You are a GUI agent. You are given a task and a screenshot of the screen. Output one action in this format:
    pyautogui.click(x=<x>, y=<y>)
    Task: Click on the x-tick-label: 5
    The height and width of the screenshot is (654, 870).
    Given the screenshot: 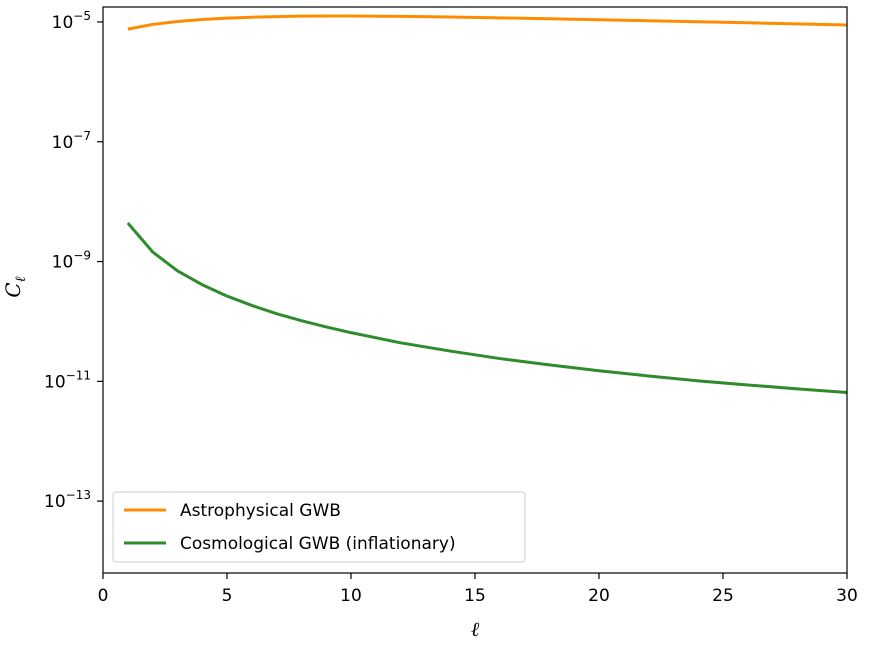 What is the action you would take?
    pyautogui.click(x=227, y=596)
    